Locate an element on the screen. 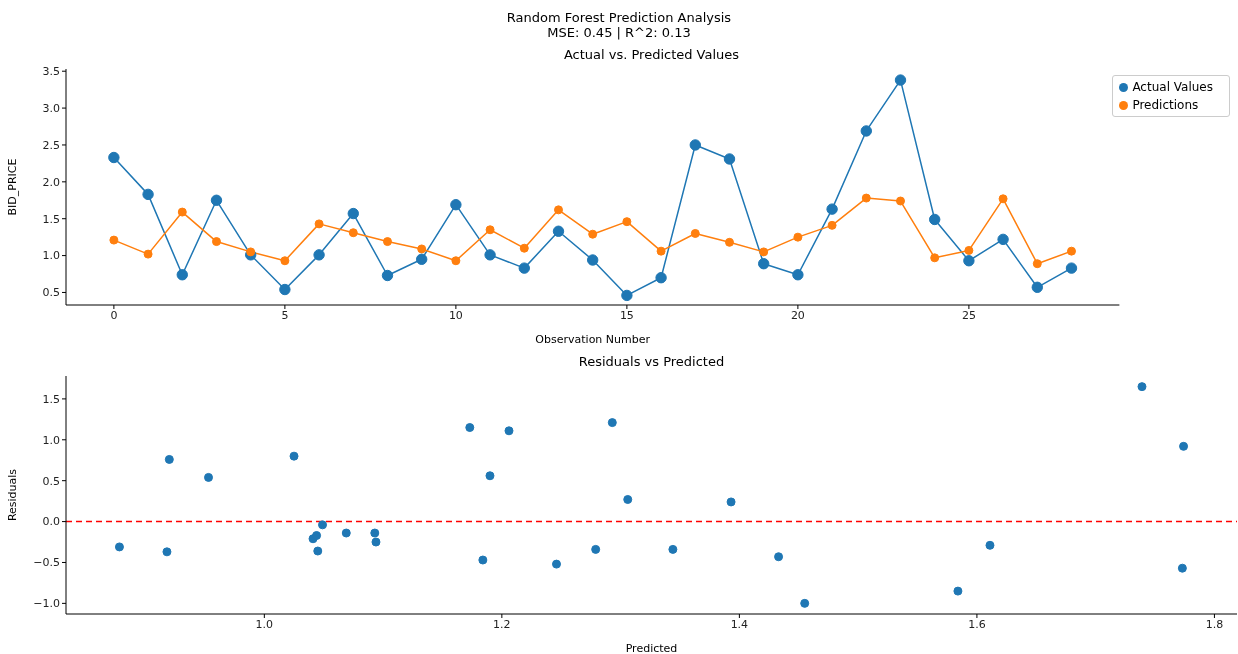 The image size is (1238, 654). legend-label: Actual Values is located at coordinates (1172, 87).